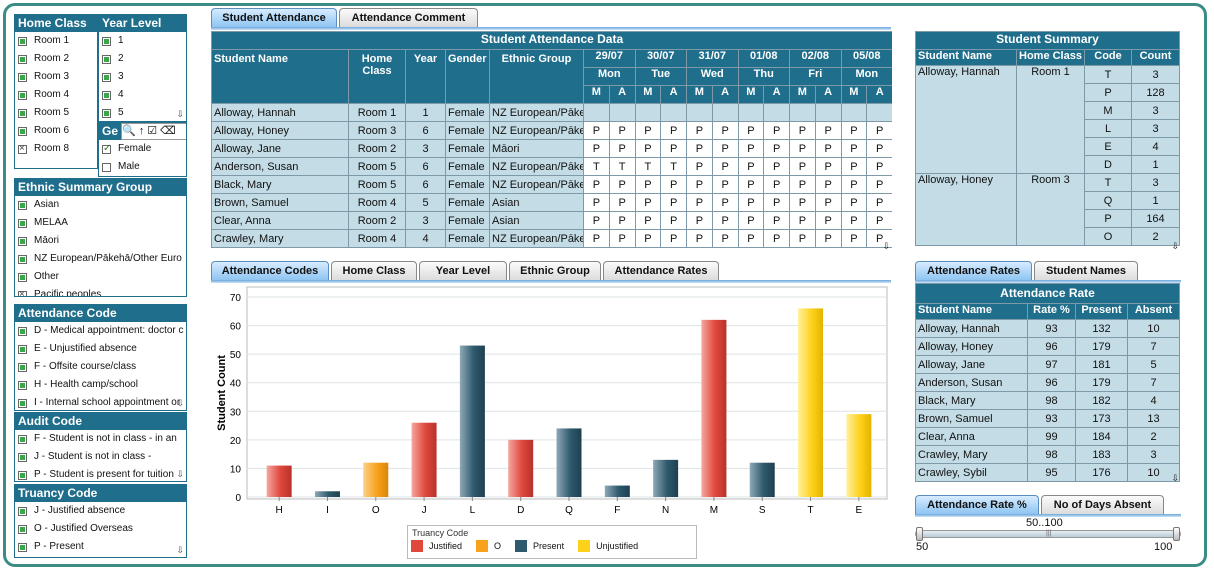  Describe the element at coordinates (714, 408) in the screenshot. I see `bar-M` at that location.